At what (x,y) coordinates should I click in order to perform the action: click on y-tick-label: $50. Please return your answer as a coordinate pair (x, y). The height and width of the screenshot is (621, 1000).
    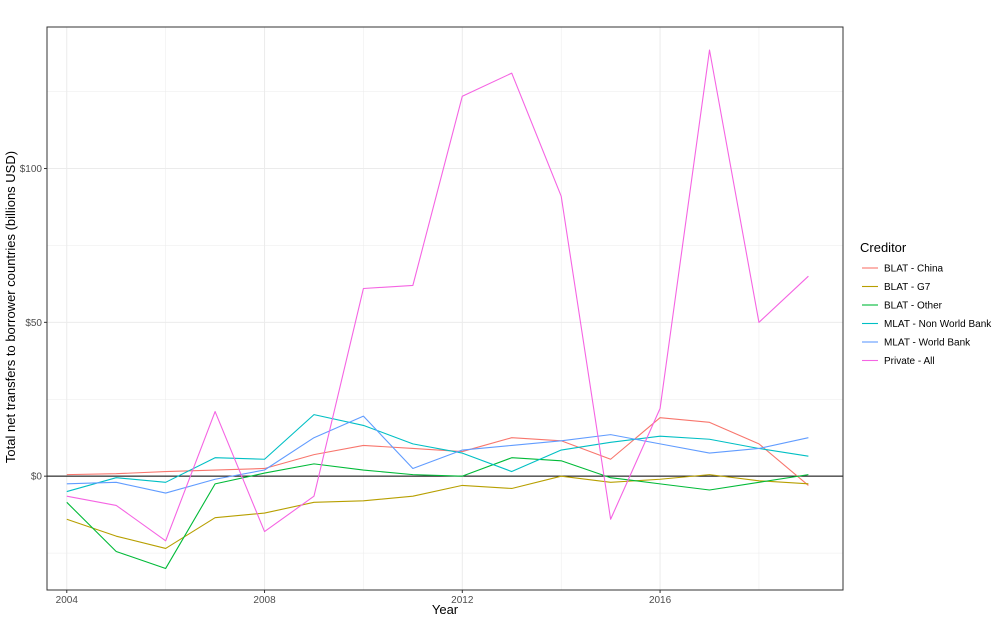
    Looking at the image, I should click on (33, 323).